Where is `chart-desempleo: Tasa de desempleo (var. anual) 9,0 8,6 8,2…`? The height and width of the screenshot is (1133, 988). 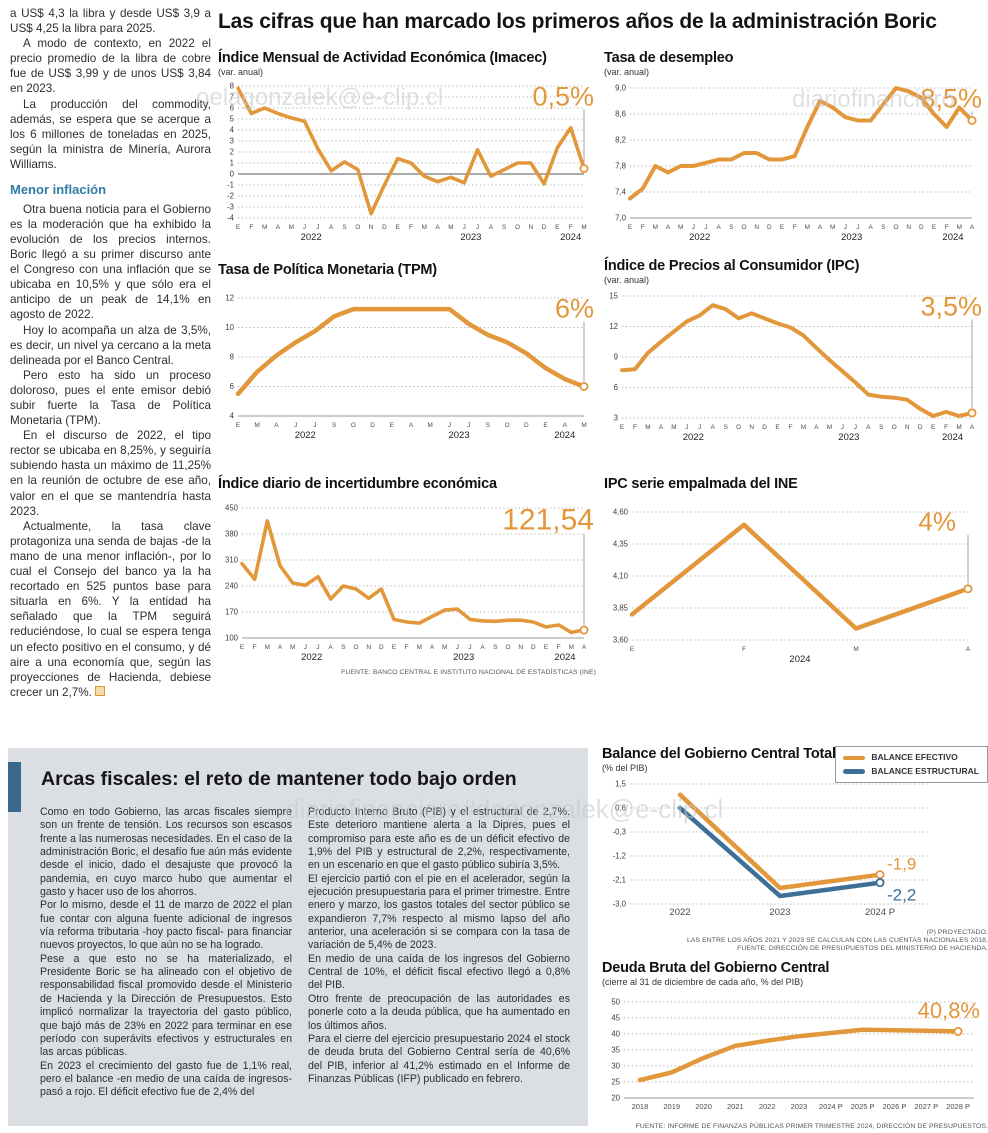
chart-desempleo: Tasa de desempleo (var. anual) 9,0 8,6 8,2… is located at coordinates (794, 149).